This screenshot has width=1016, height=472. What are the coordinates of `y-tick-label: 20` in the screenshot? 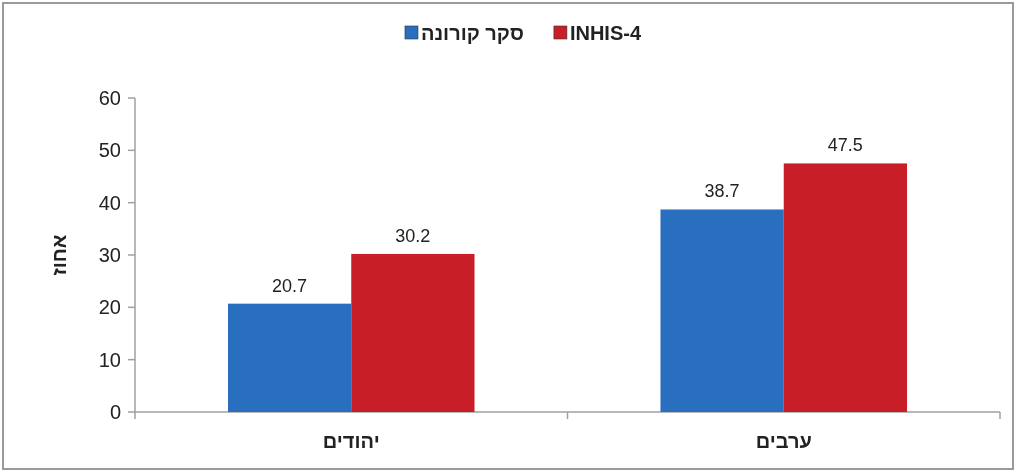 It's located at (109, 307).